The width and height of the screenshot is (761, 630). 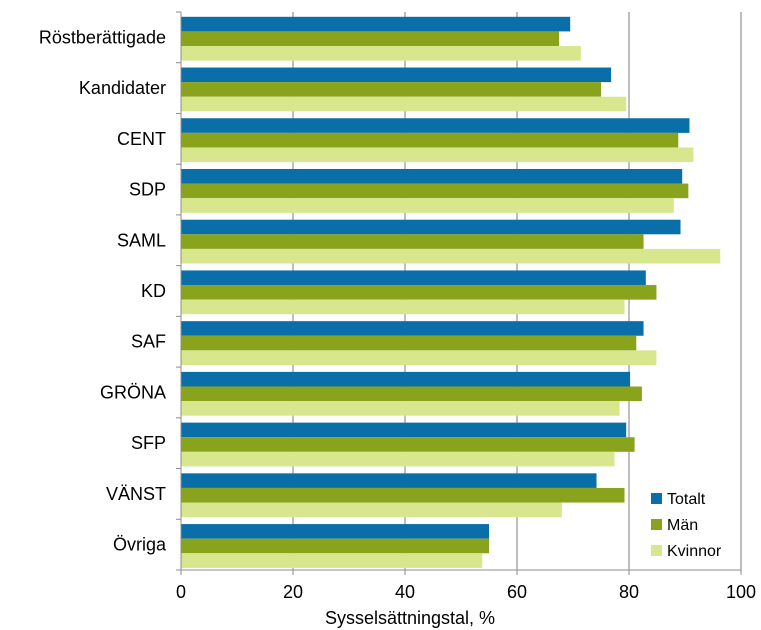 What do you see at coordinates (148, 443) in the screenshot?
I see `category-label: SFP` at bounding box center [148, 443].